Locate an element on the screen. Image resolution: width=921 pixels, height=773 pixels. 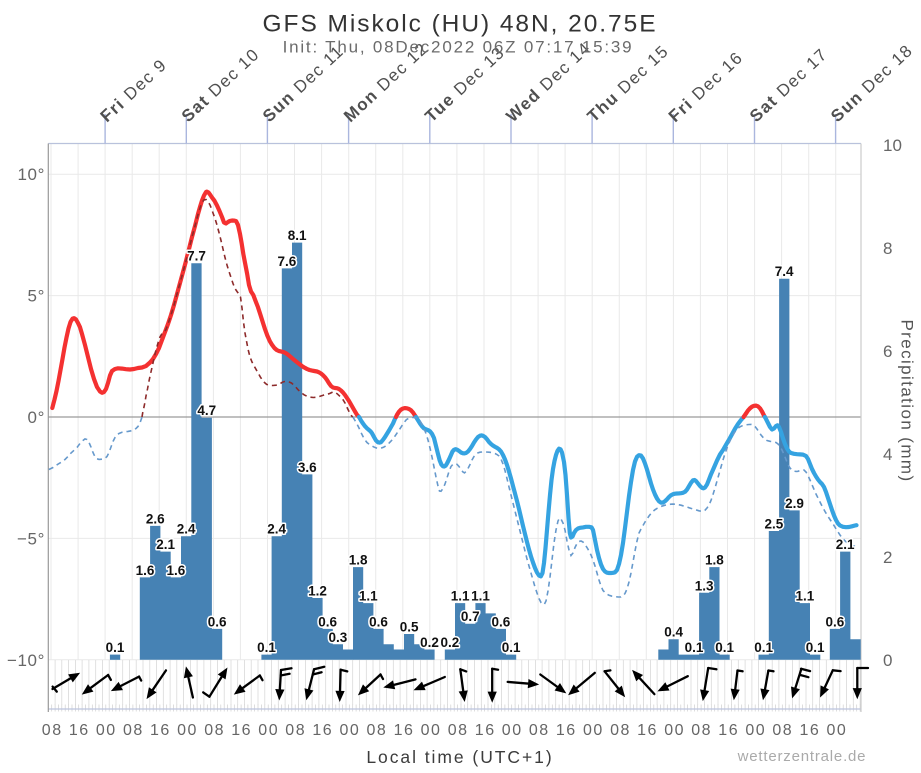
svg-text: 2.5 is located at coordinates (774, 524).